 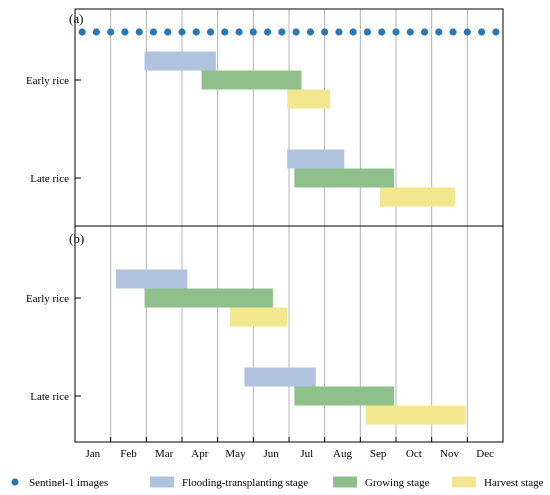 I want to click on x-tick-label: Apr, so click(x=199, y=454).